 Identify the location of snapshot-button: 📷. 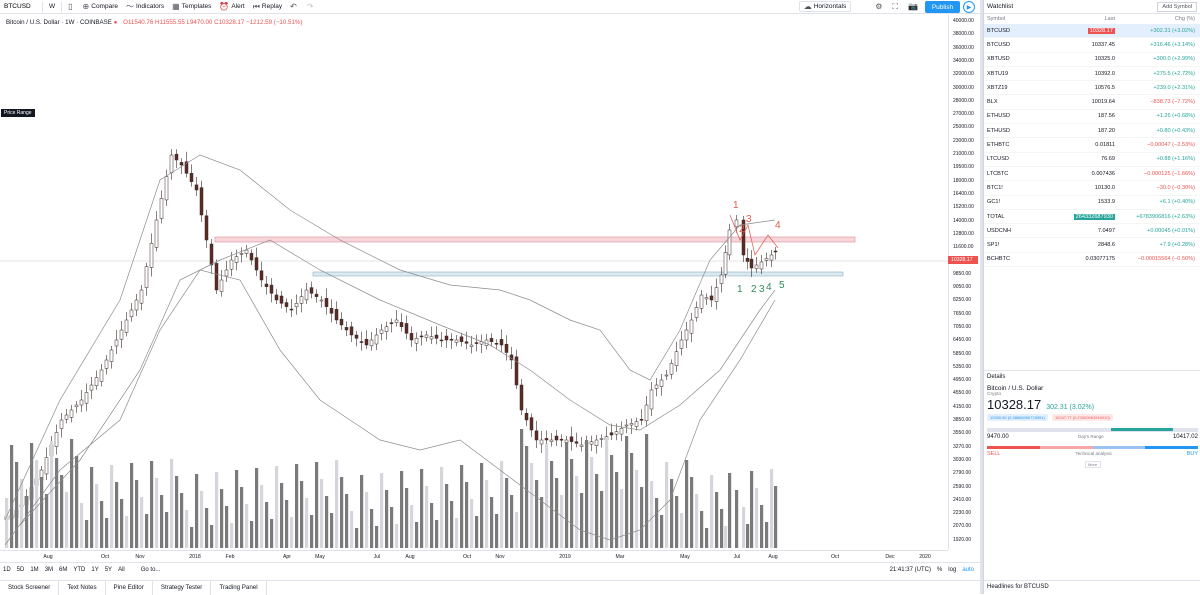
(914, 7).